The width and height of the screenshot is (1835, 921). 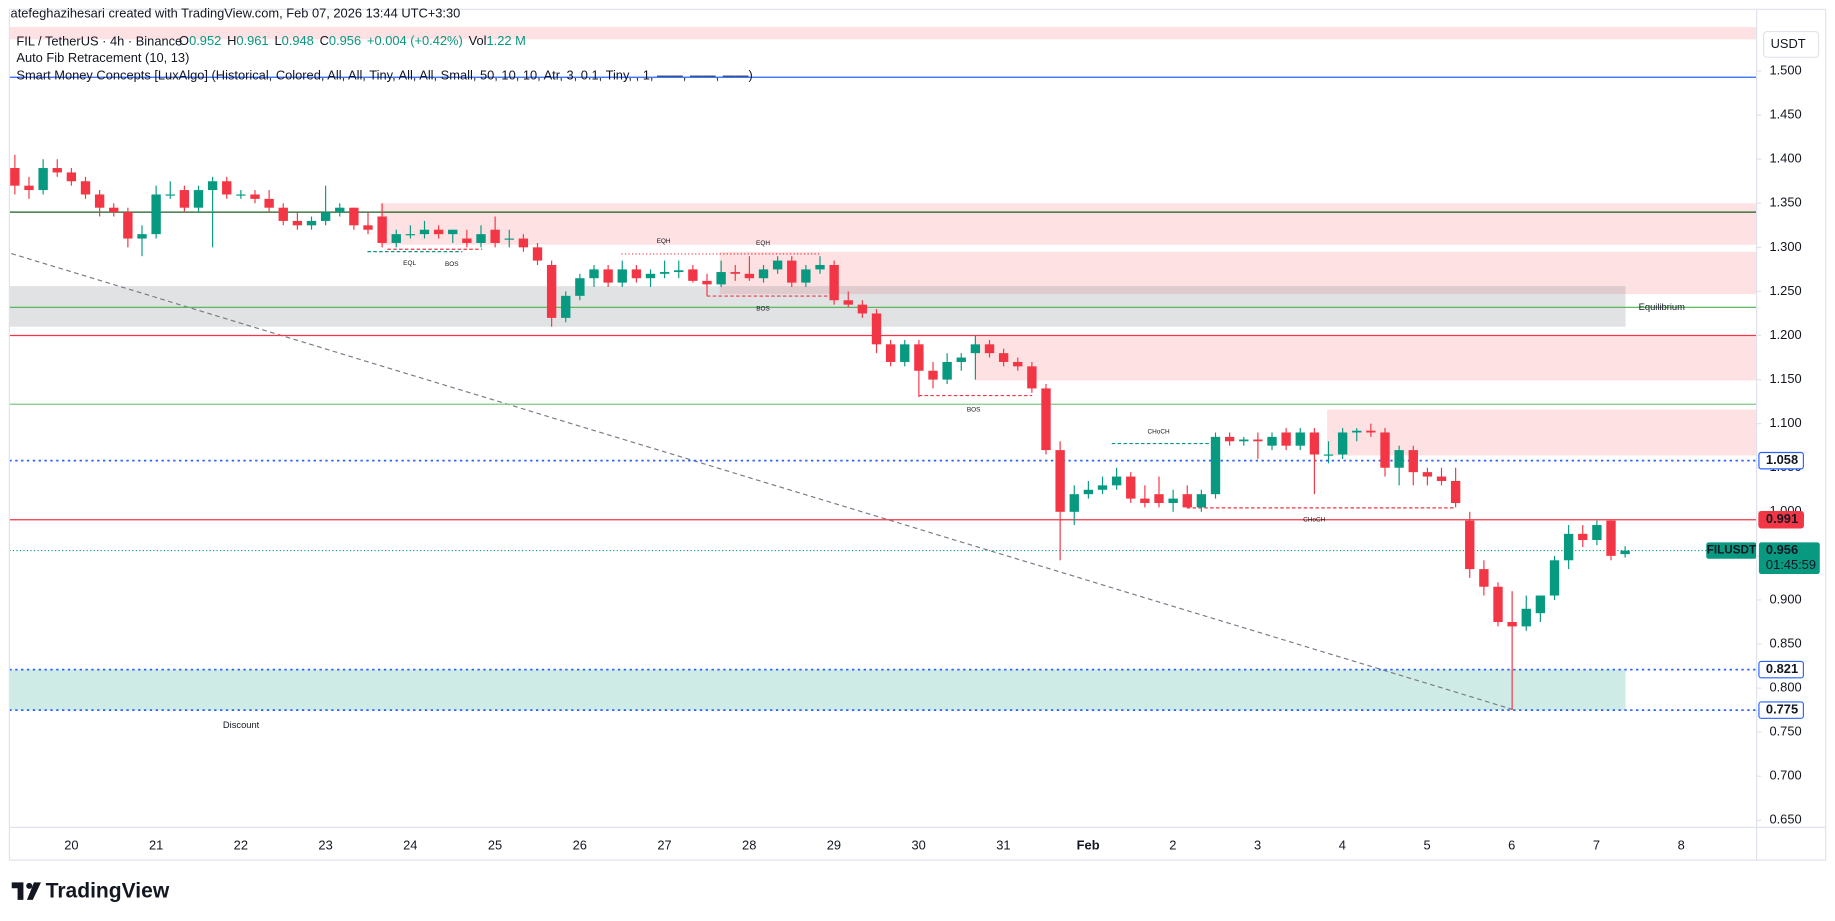 What do you see at coordinates (325, 845) in the screenshot?
I see `x-tick-label: 23` at bounding box center [325, 845].